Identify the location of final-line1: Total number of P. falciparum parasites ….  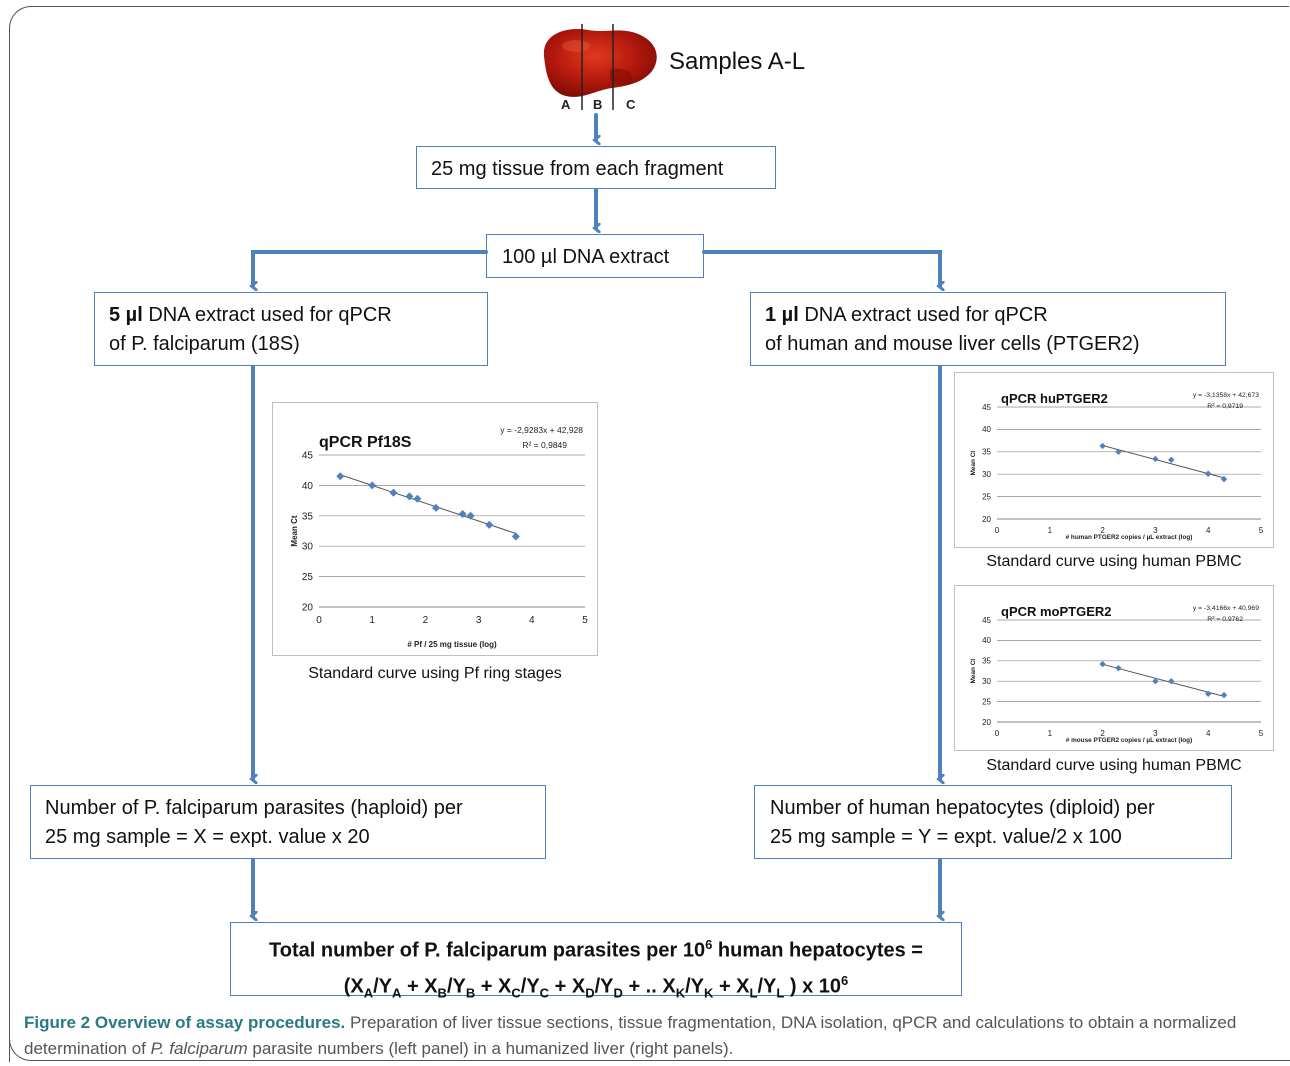
(487, 950).